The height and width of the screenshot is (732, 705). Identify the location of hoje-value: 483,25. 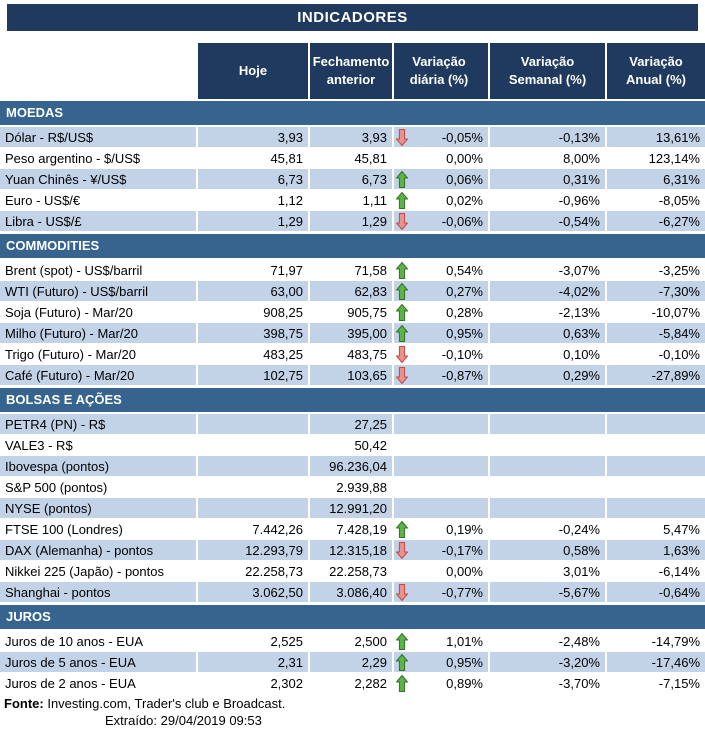
(254, 354).